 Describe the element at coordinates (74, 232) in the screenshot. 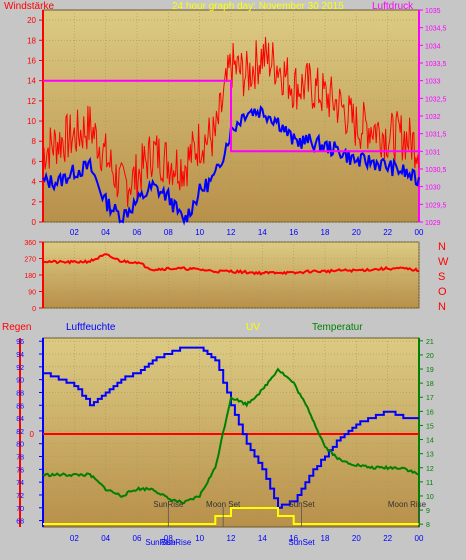

I see `wind-x-tick-label: 02` at that location.